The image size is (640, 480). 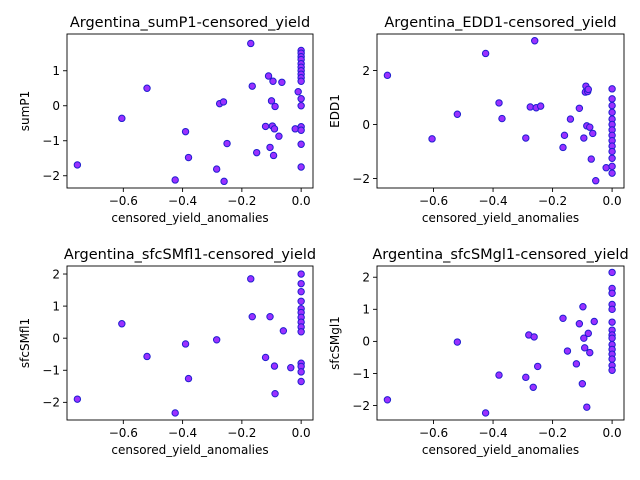 What do you see at coordinates (361, 374) in the screenshot?
I see `y-tick-label: −1` at bounding box center [361, 374].